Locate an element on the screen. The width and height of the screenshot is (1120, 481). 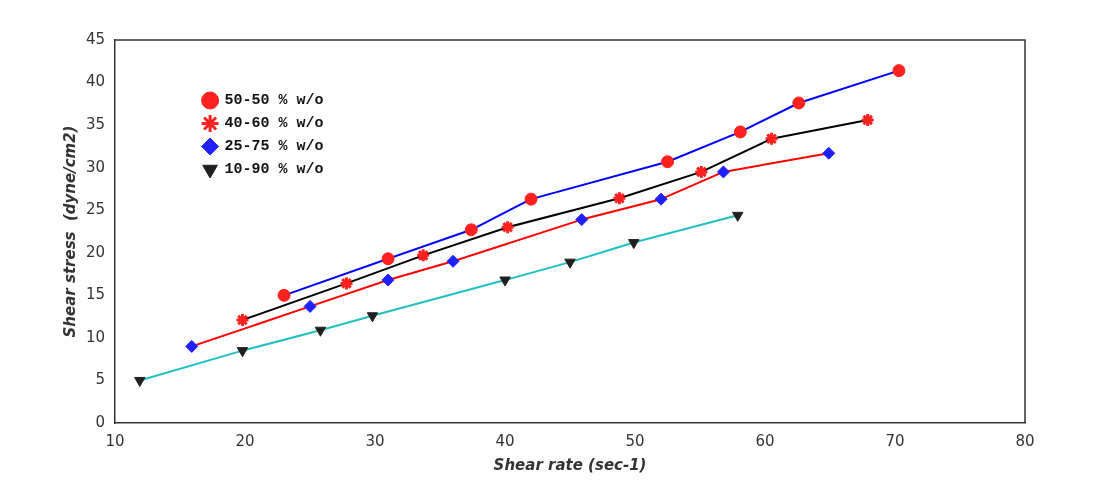
x-tick-label: 60 is located at coordinates (765, 440).